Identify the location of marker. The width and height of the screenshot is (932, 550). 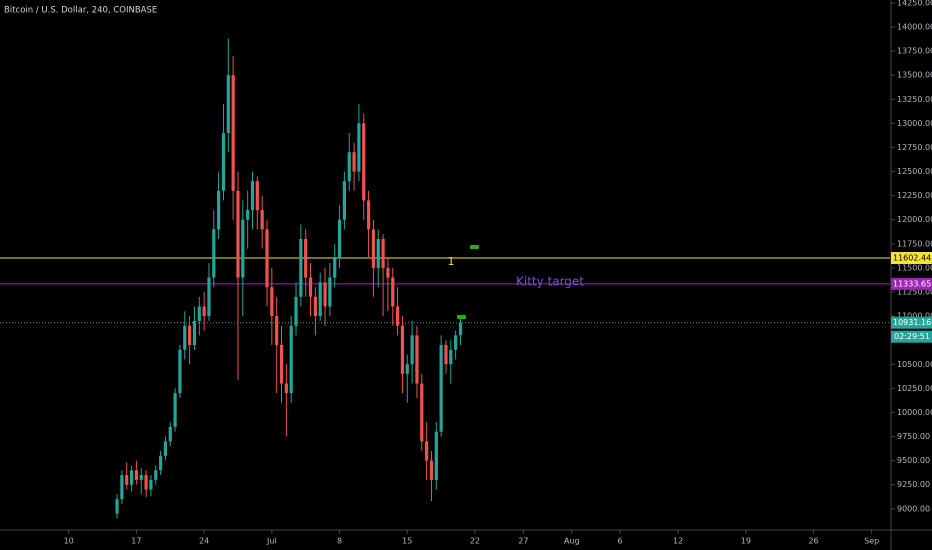
(474, 247).